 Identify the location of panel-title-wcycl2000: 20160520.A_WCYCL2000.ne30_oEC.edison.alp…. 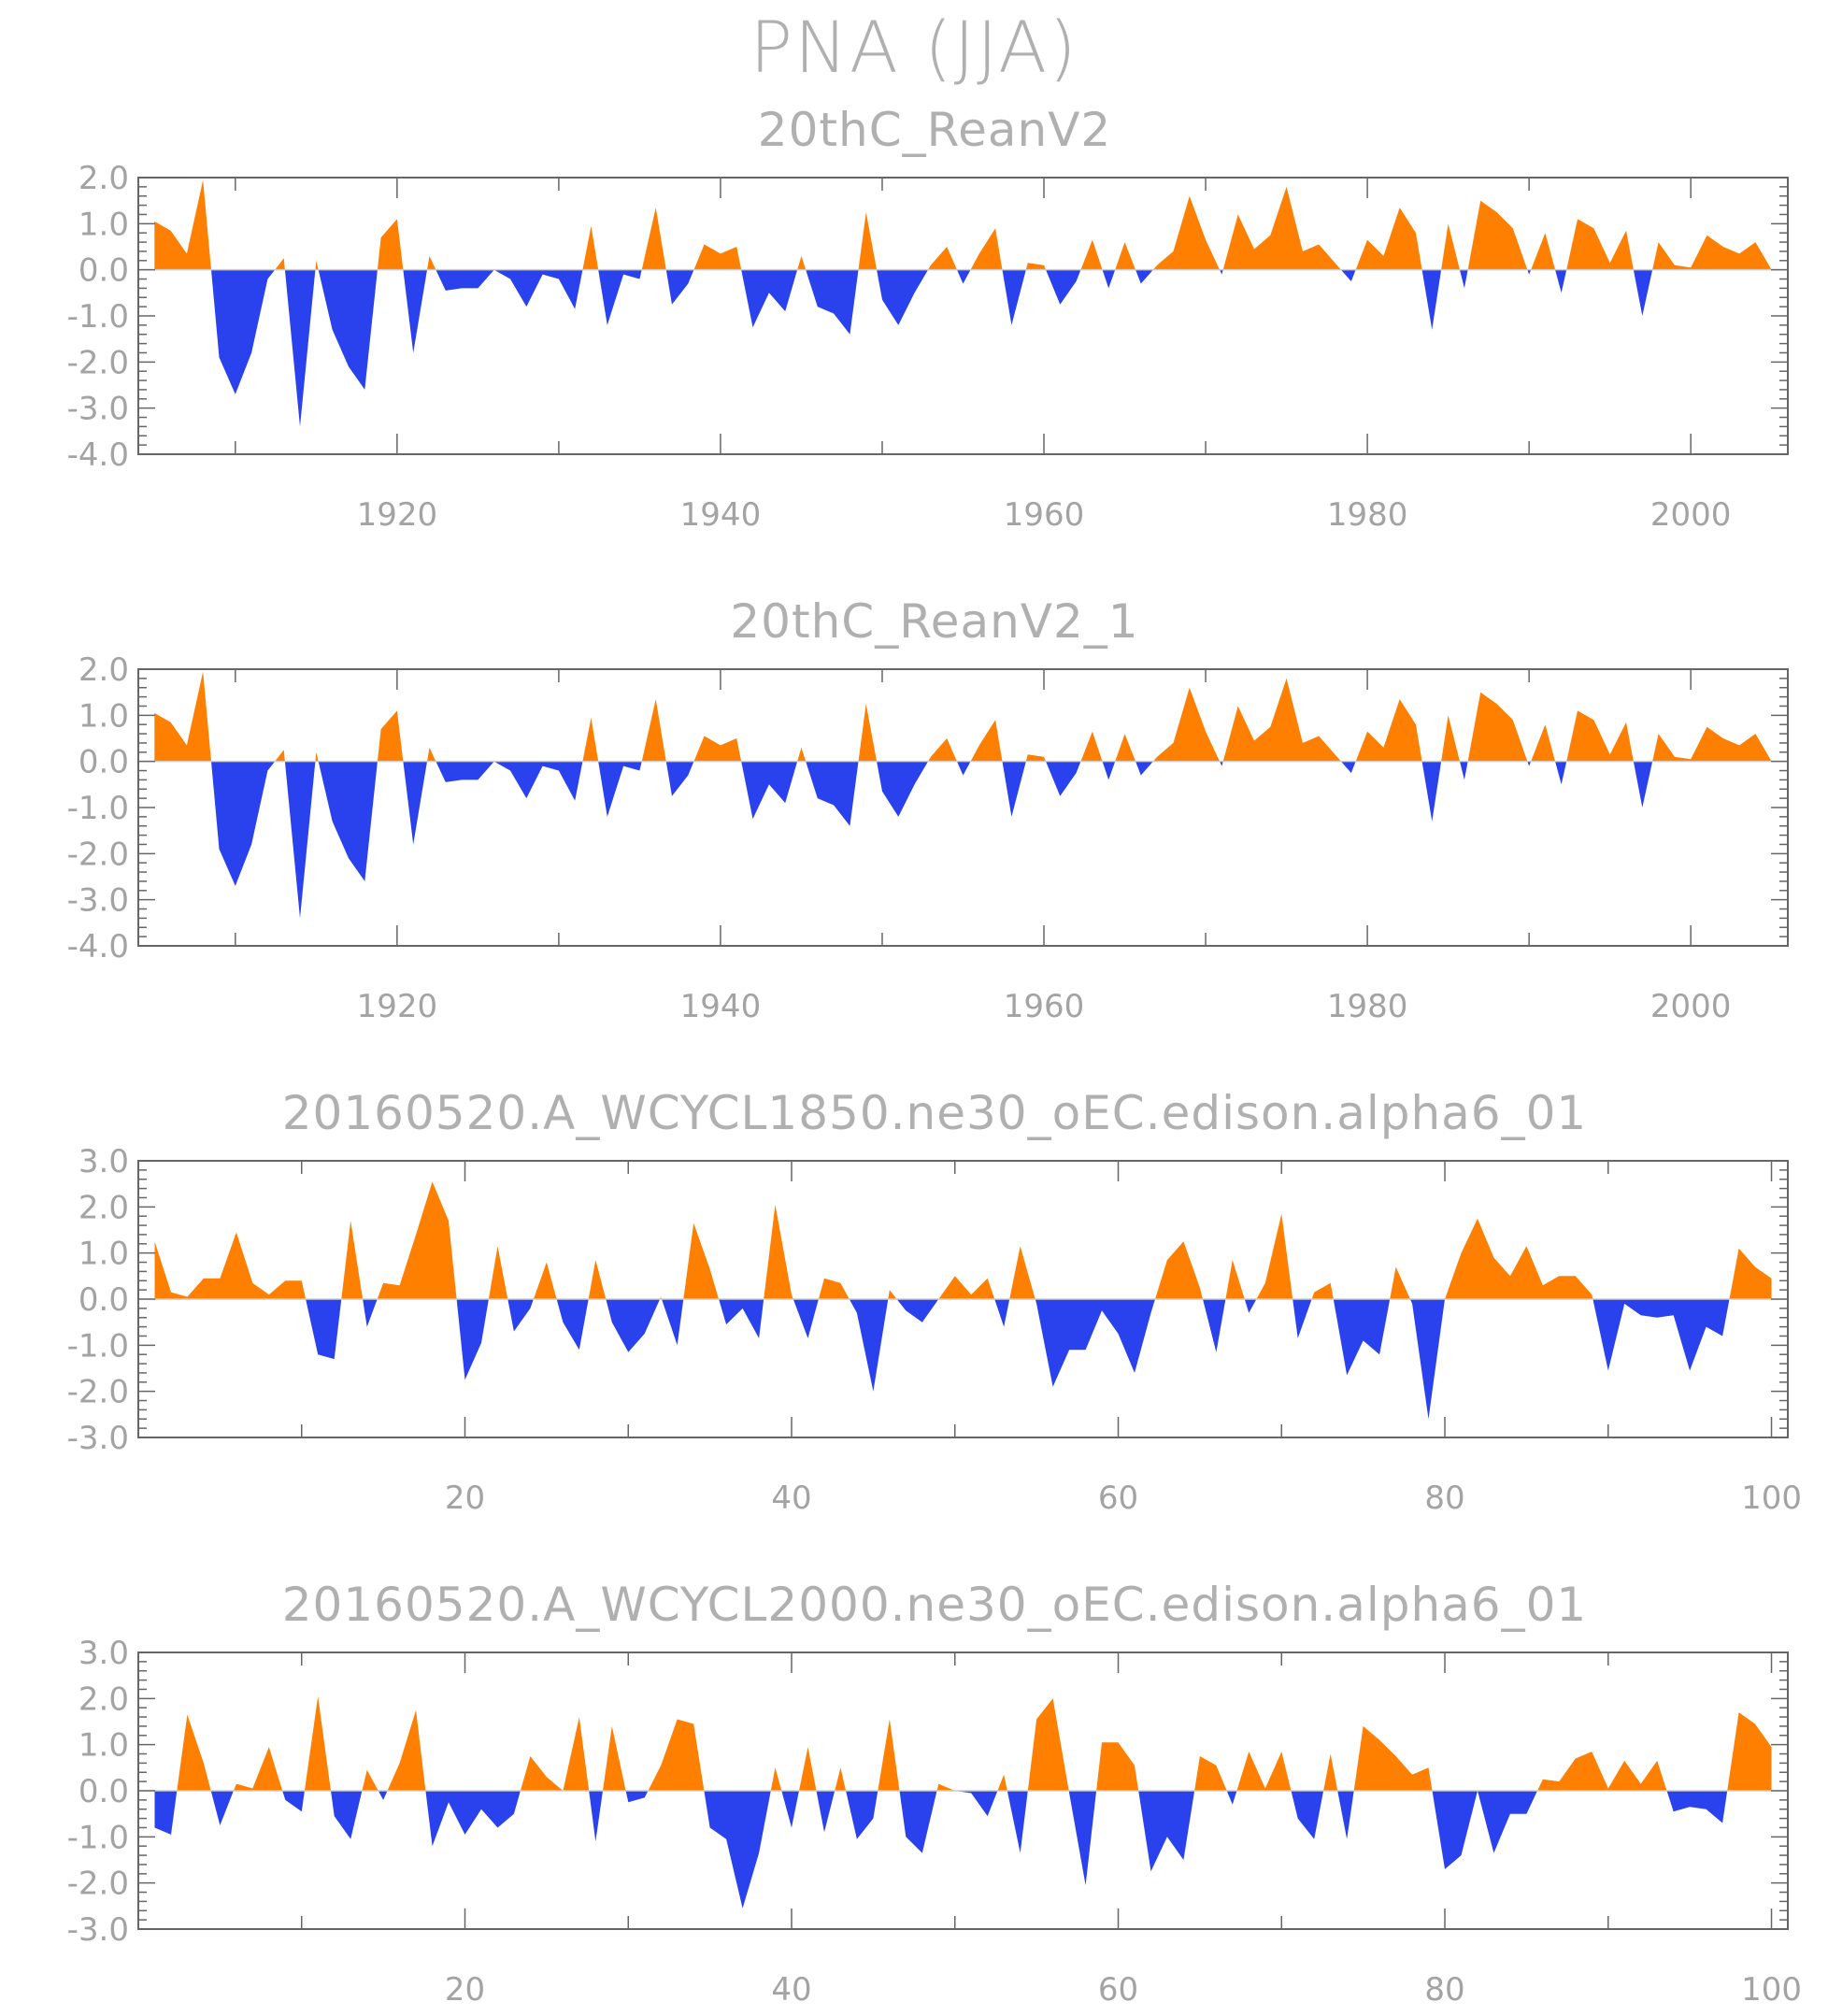
(935, 1605).